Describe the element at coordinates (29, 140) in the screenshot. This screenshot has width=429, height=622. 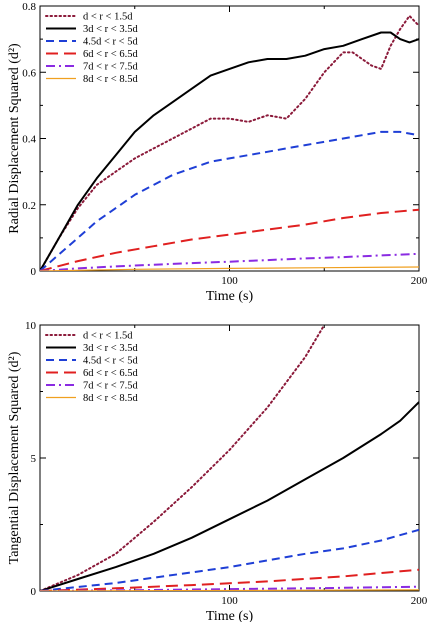
I see `y-tick-label: 0.4` at that location.